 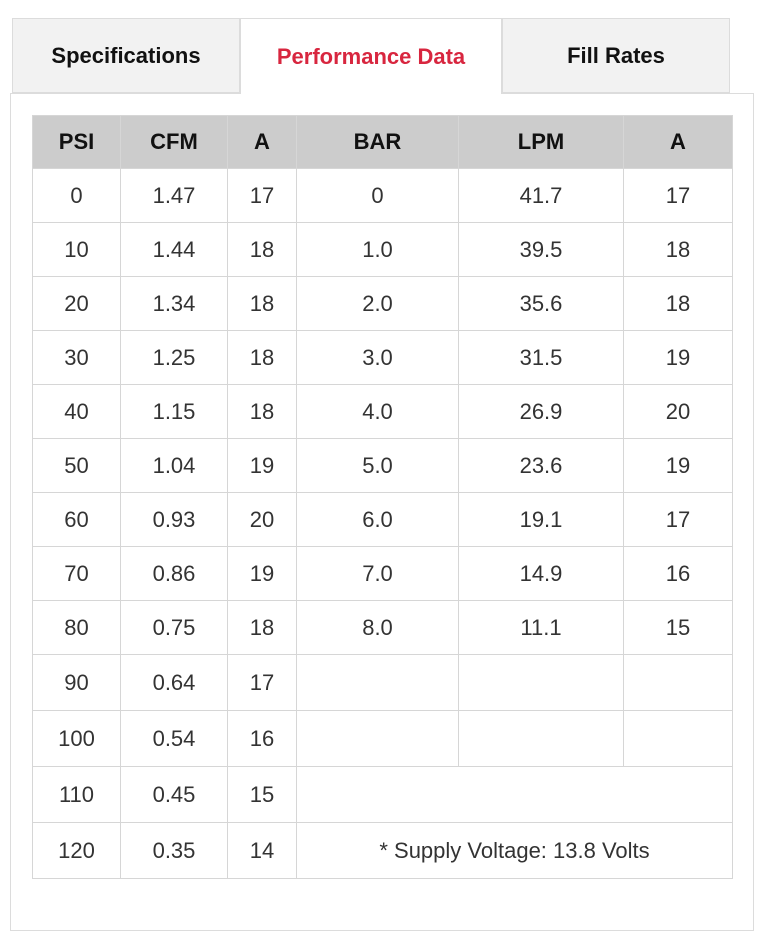 I want to click on table-row: 100 0.54 16, so click(x=382, y=738).